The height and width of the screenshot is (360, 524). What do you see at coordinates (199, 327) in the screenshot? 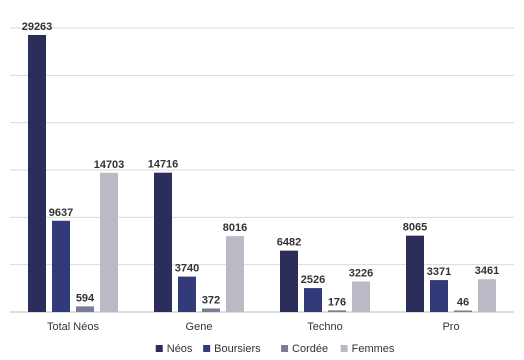
I see `category-label: Gene` at bounding box center [199, 327].